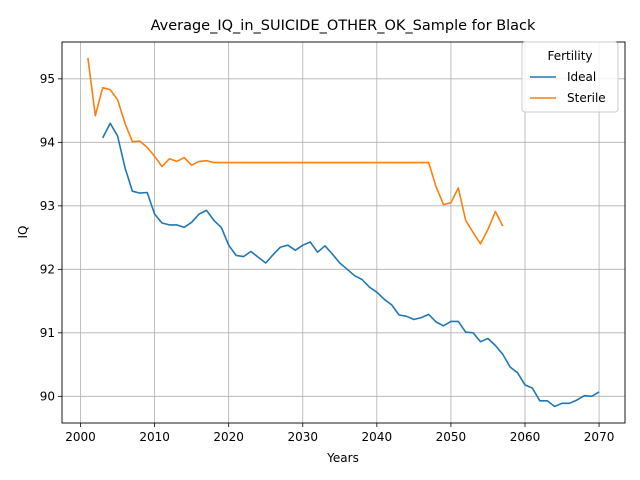 Image resolution: width=640 pixels, height=480 pixels. I want to click on y-tick-label: 94, so click(47, 142).